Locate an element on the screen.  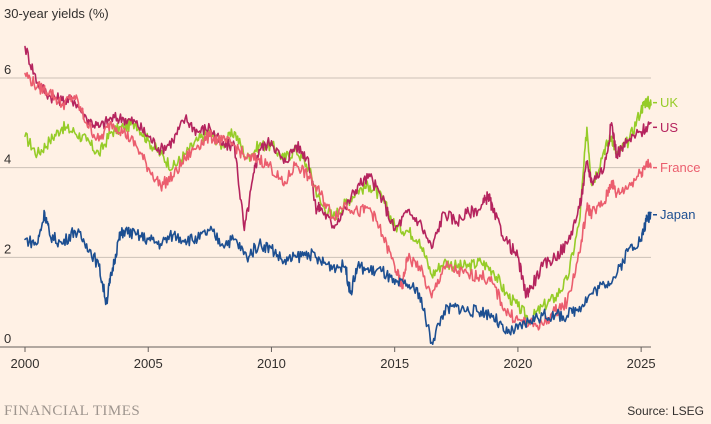
series-label-japan: Japan is located at coordinates (677, 214).